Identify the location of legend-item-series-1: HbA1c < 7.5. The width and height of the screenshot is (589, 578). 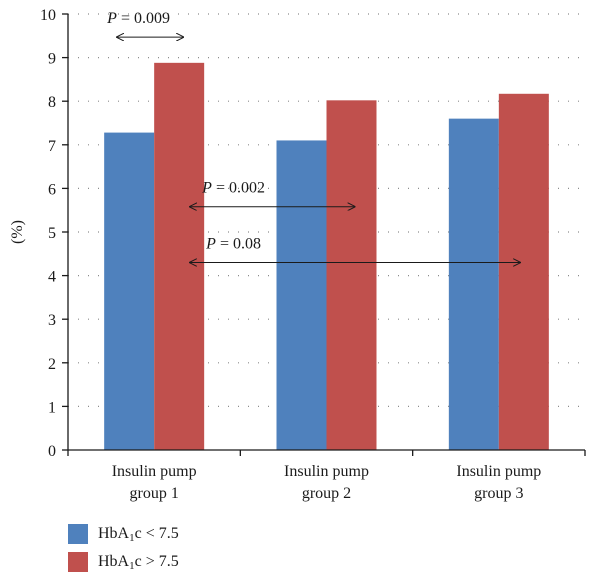
(123, 534).